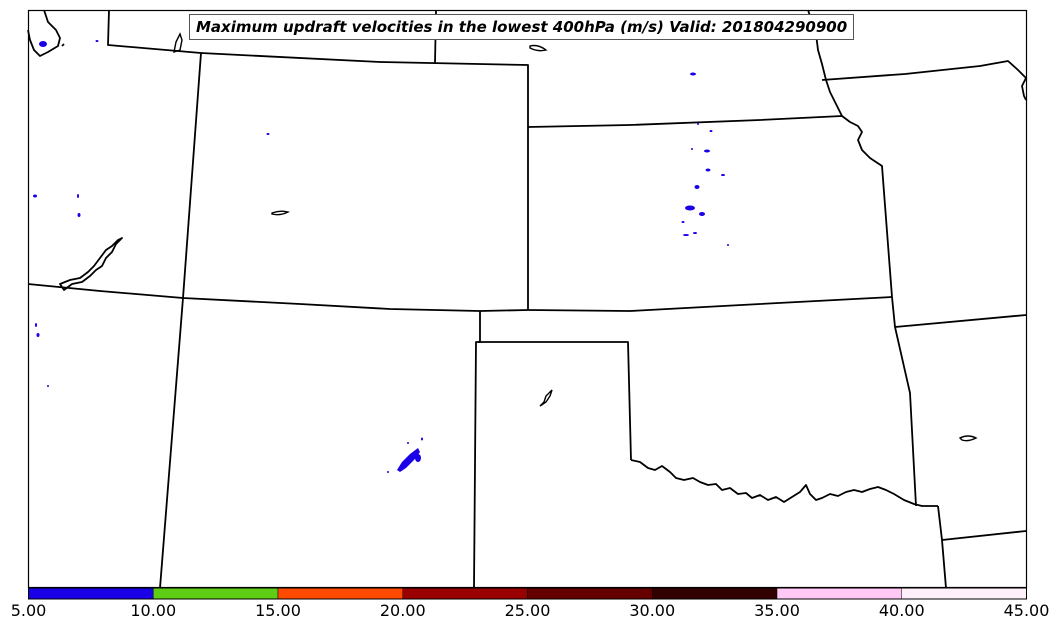 The width and height of the screenshot is (1060, 633). Describe the element at coordinates (710, 304) in the screenshot. I see `ks-ok-border` at that location.